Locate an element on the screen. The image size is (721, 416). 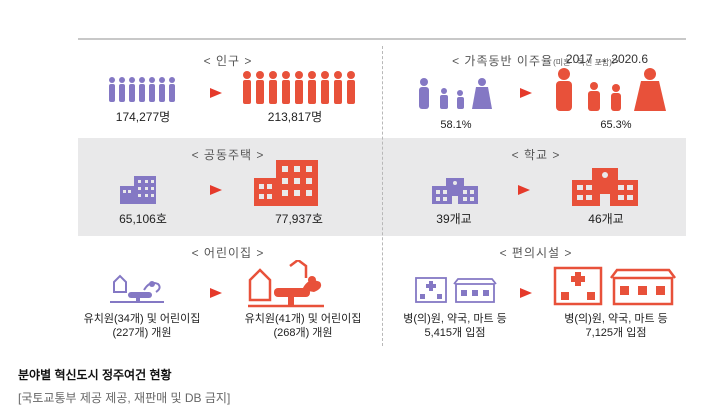
panel-title: < 편의시설 > is located at coordinates (536, 253).